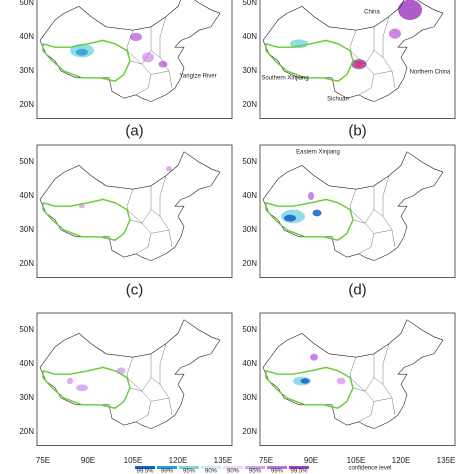 The image size is (474, 474). Describe the element at coordinates (357, 131) in the screenshot. I see `panel-label: (b)` at that location.